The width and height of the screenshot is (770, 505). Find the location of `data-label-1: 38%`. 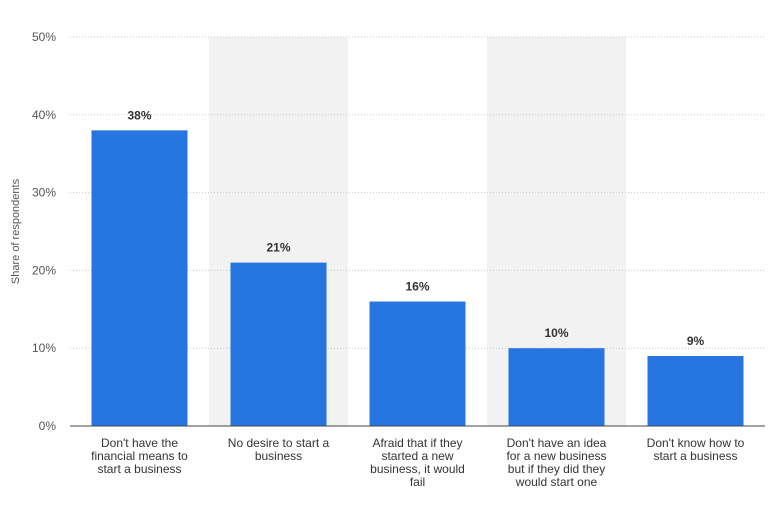

data-label-1: 38% is located at coordinates (139, 115).